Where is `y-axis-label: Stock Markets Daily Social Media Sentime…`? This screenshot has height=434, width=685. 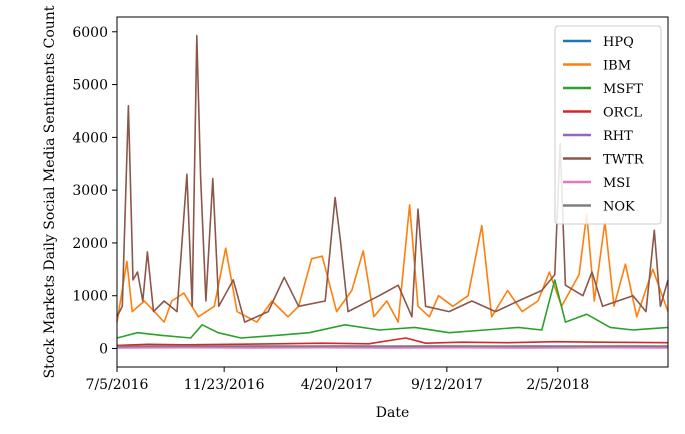
y-axis-label: Stock Markets Daily Social Media Sentime… is located at coordinates (50, 191).